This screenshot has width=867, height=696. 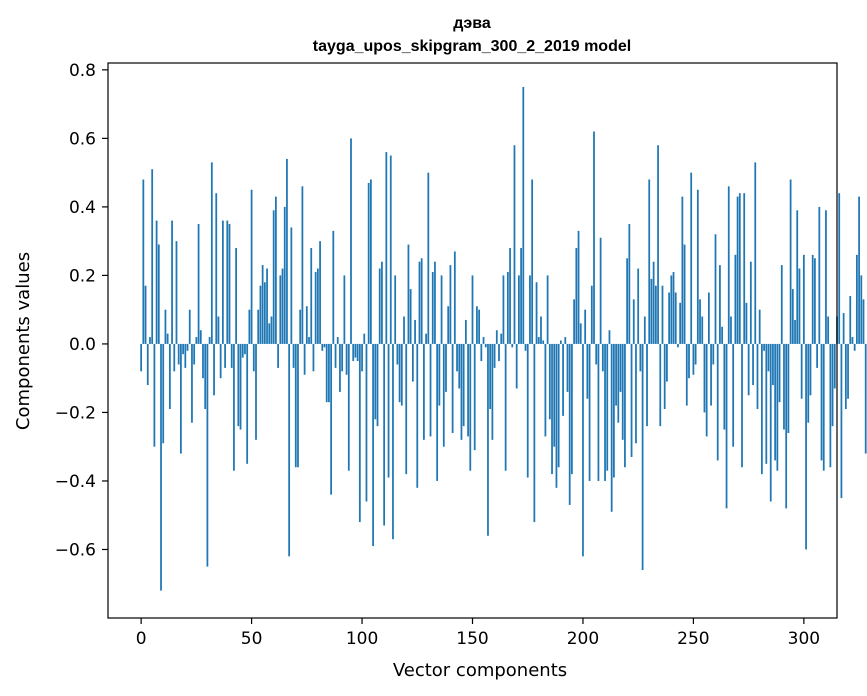 I want to click on y-axis: −0.6 −0.4 −0.2 0.0 0.2 0.4 0.6 0.8, so click(x=81, y=310).